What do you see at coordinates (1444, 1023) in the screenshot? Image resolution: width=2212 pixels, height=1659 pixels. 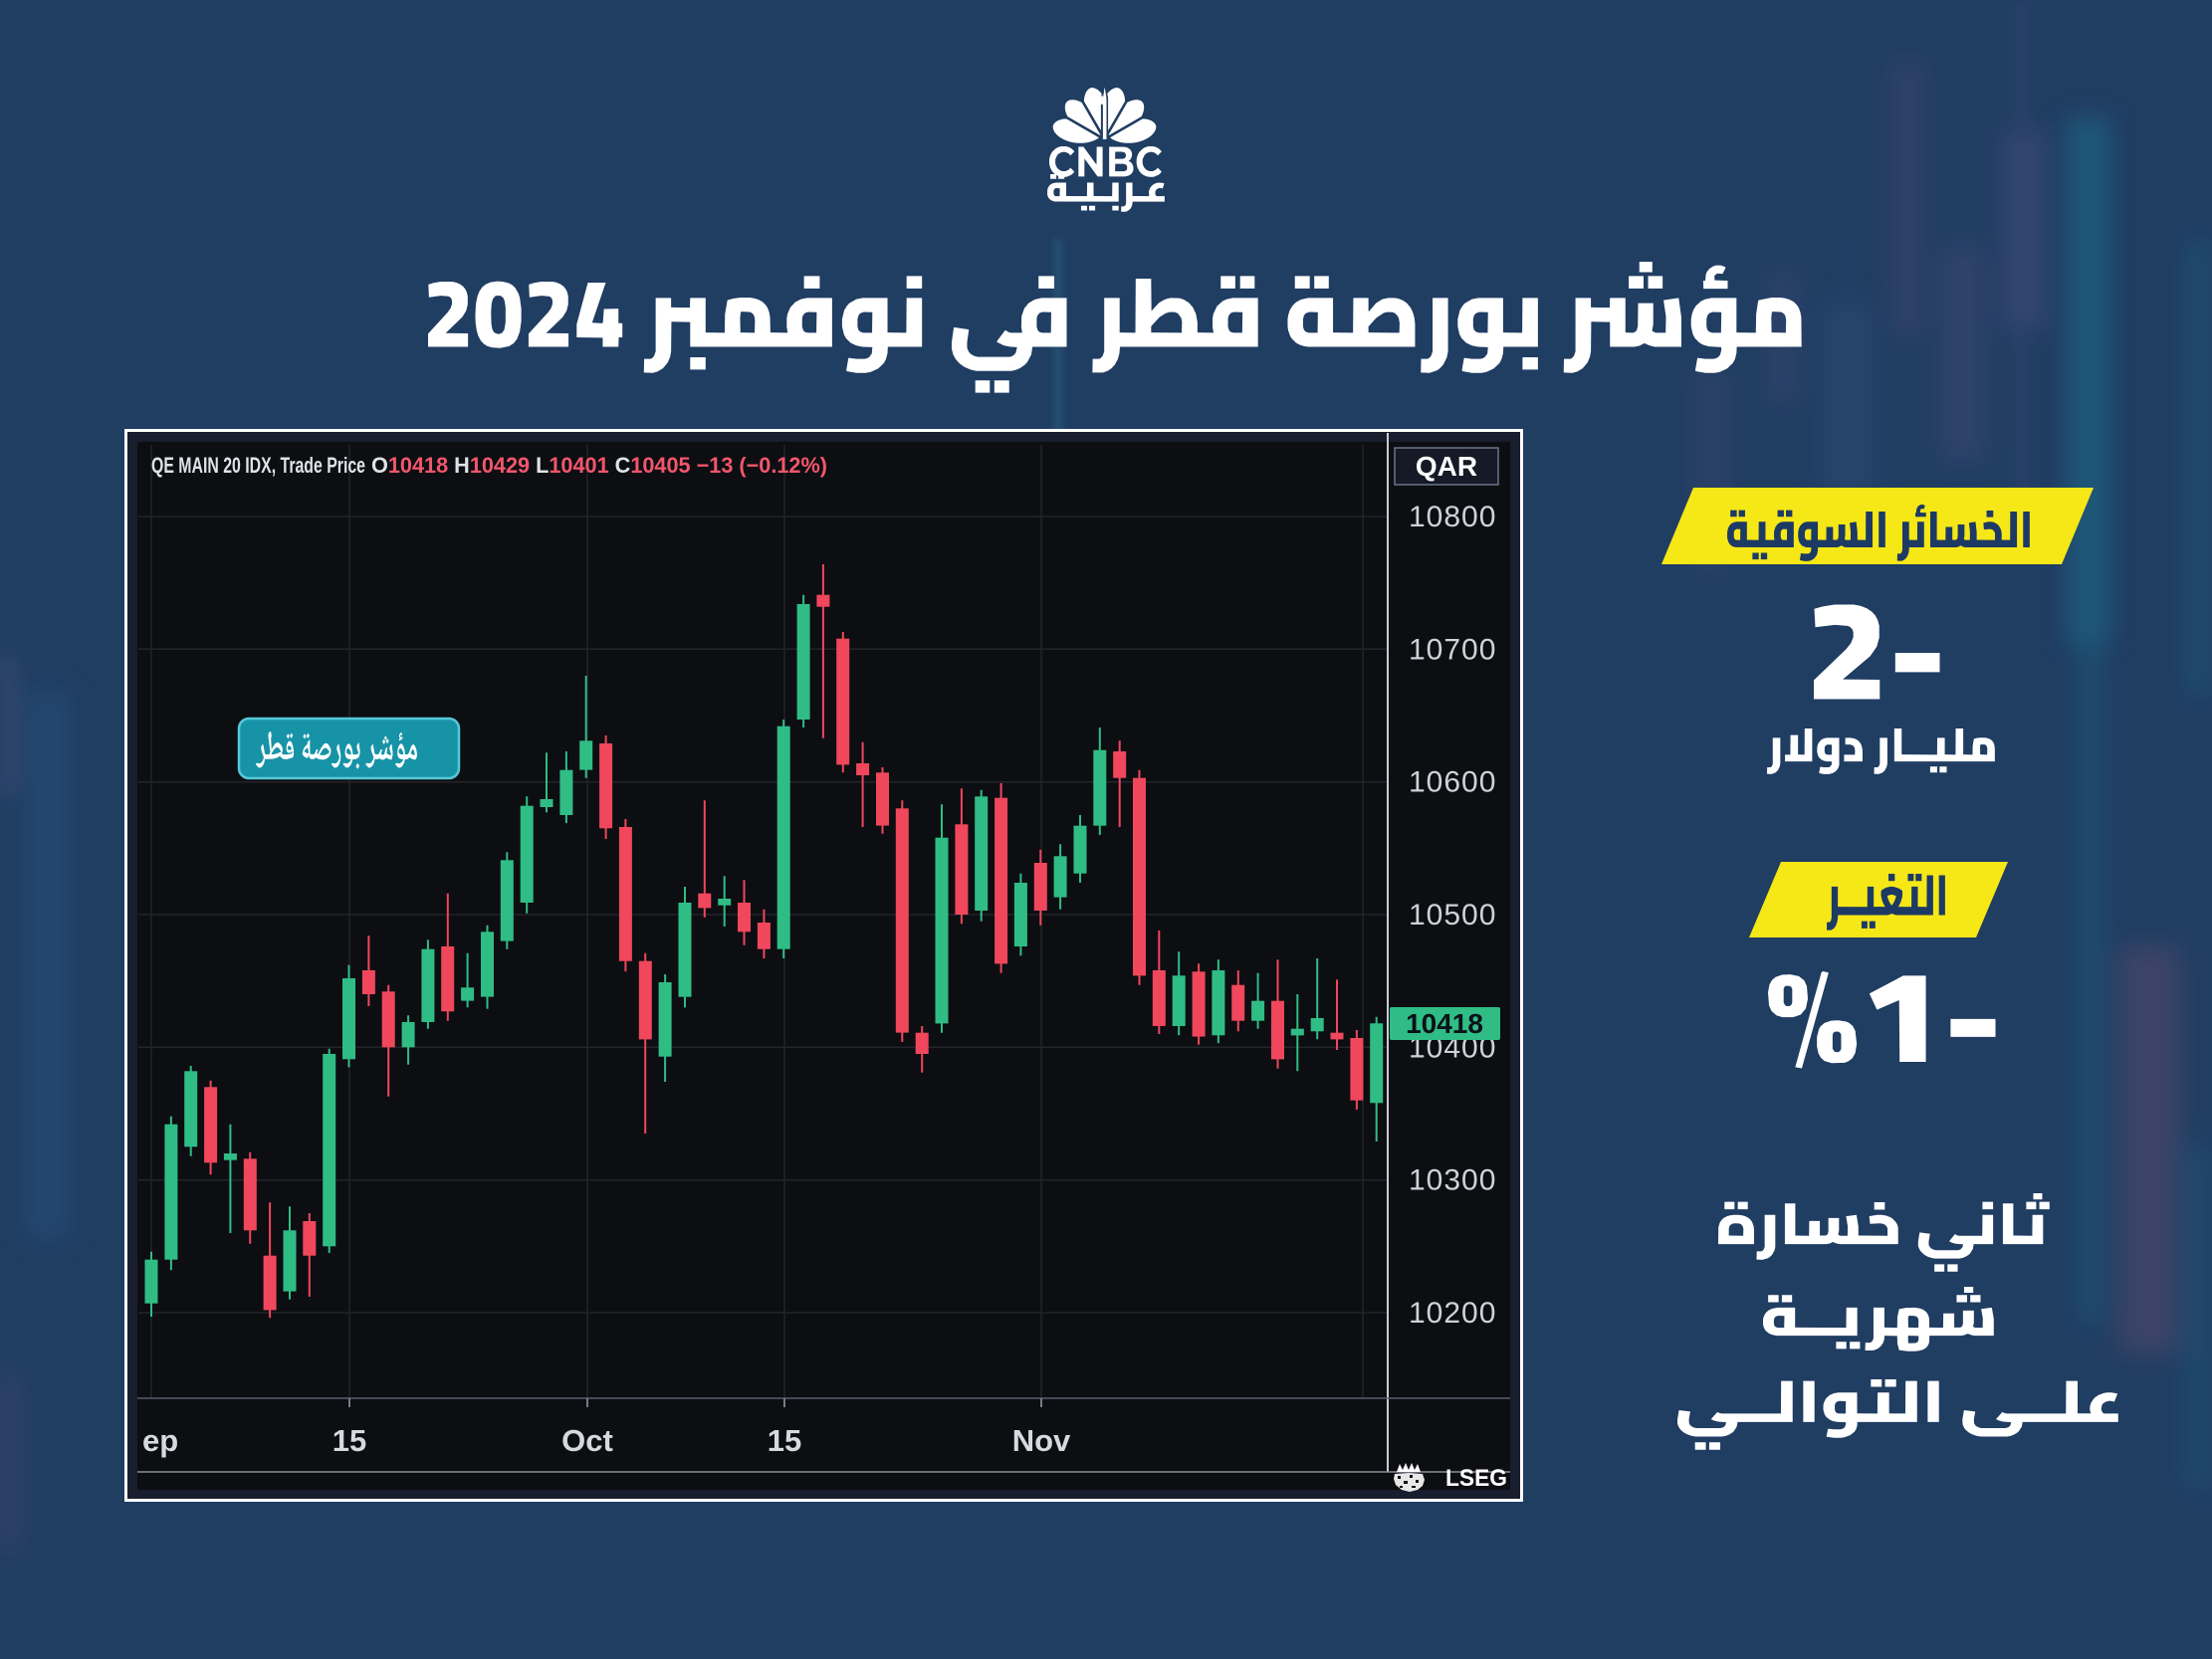 I see `svg-text: 10418` at bounding box center [1444, 1023].